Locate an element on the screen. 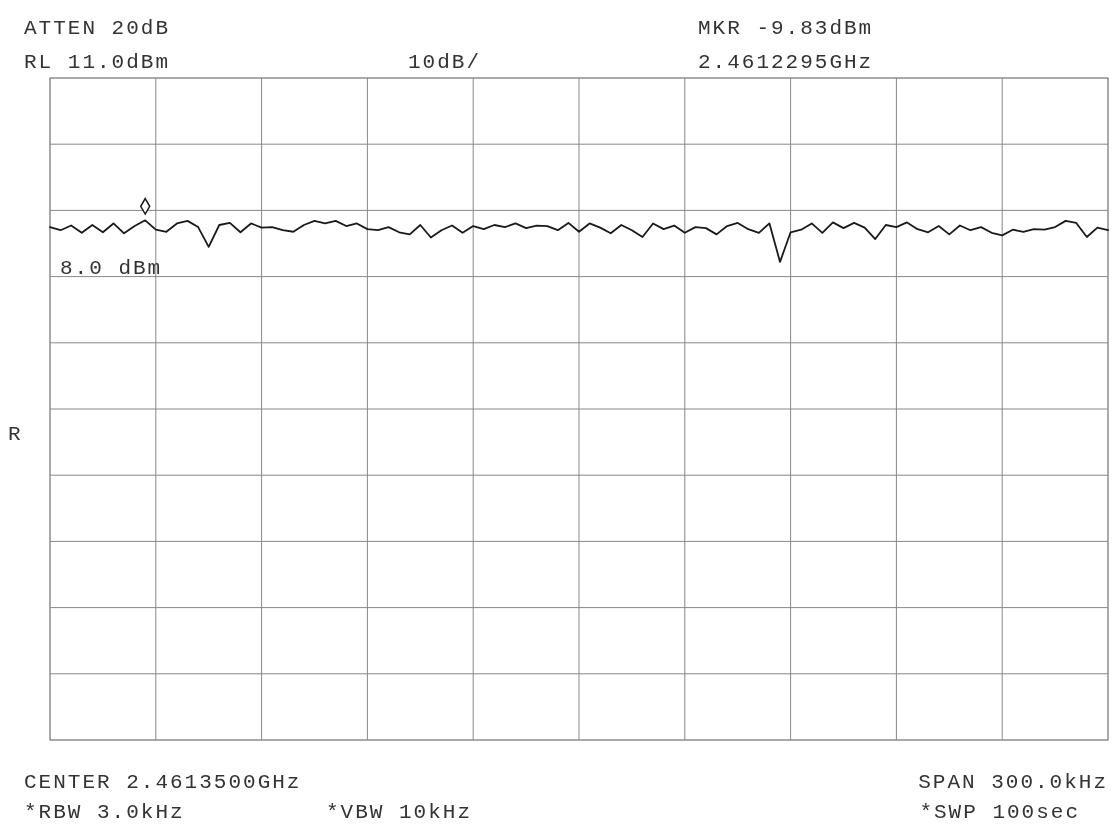 The image size is (1118, 827). text: SPAN 300.0kHz is located at coordinates (1013, 782).